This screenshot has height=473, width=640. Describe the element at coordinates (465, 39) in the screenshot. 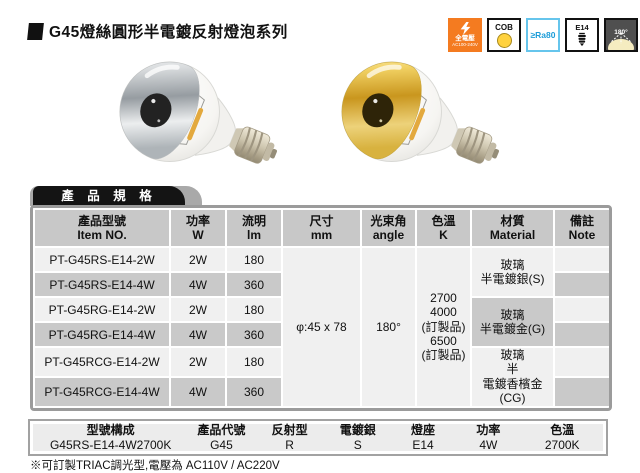

I see `full-voltage-label: 全電壓` at that location.